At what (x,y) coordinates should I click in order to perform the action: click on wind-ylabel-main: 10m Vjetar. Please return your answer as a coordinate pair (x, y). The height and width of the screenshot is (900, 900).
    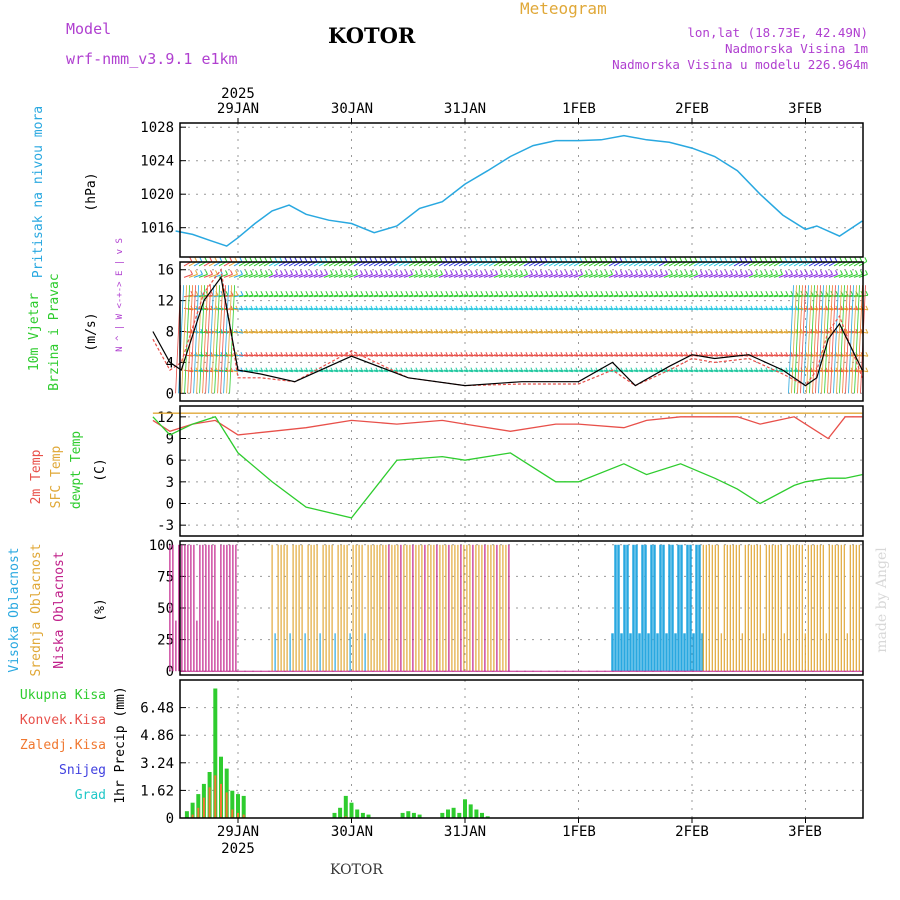
    Looking at the image, I should click on (34, 332).